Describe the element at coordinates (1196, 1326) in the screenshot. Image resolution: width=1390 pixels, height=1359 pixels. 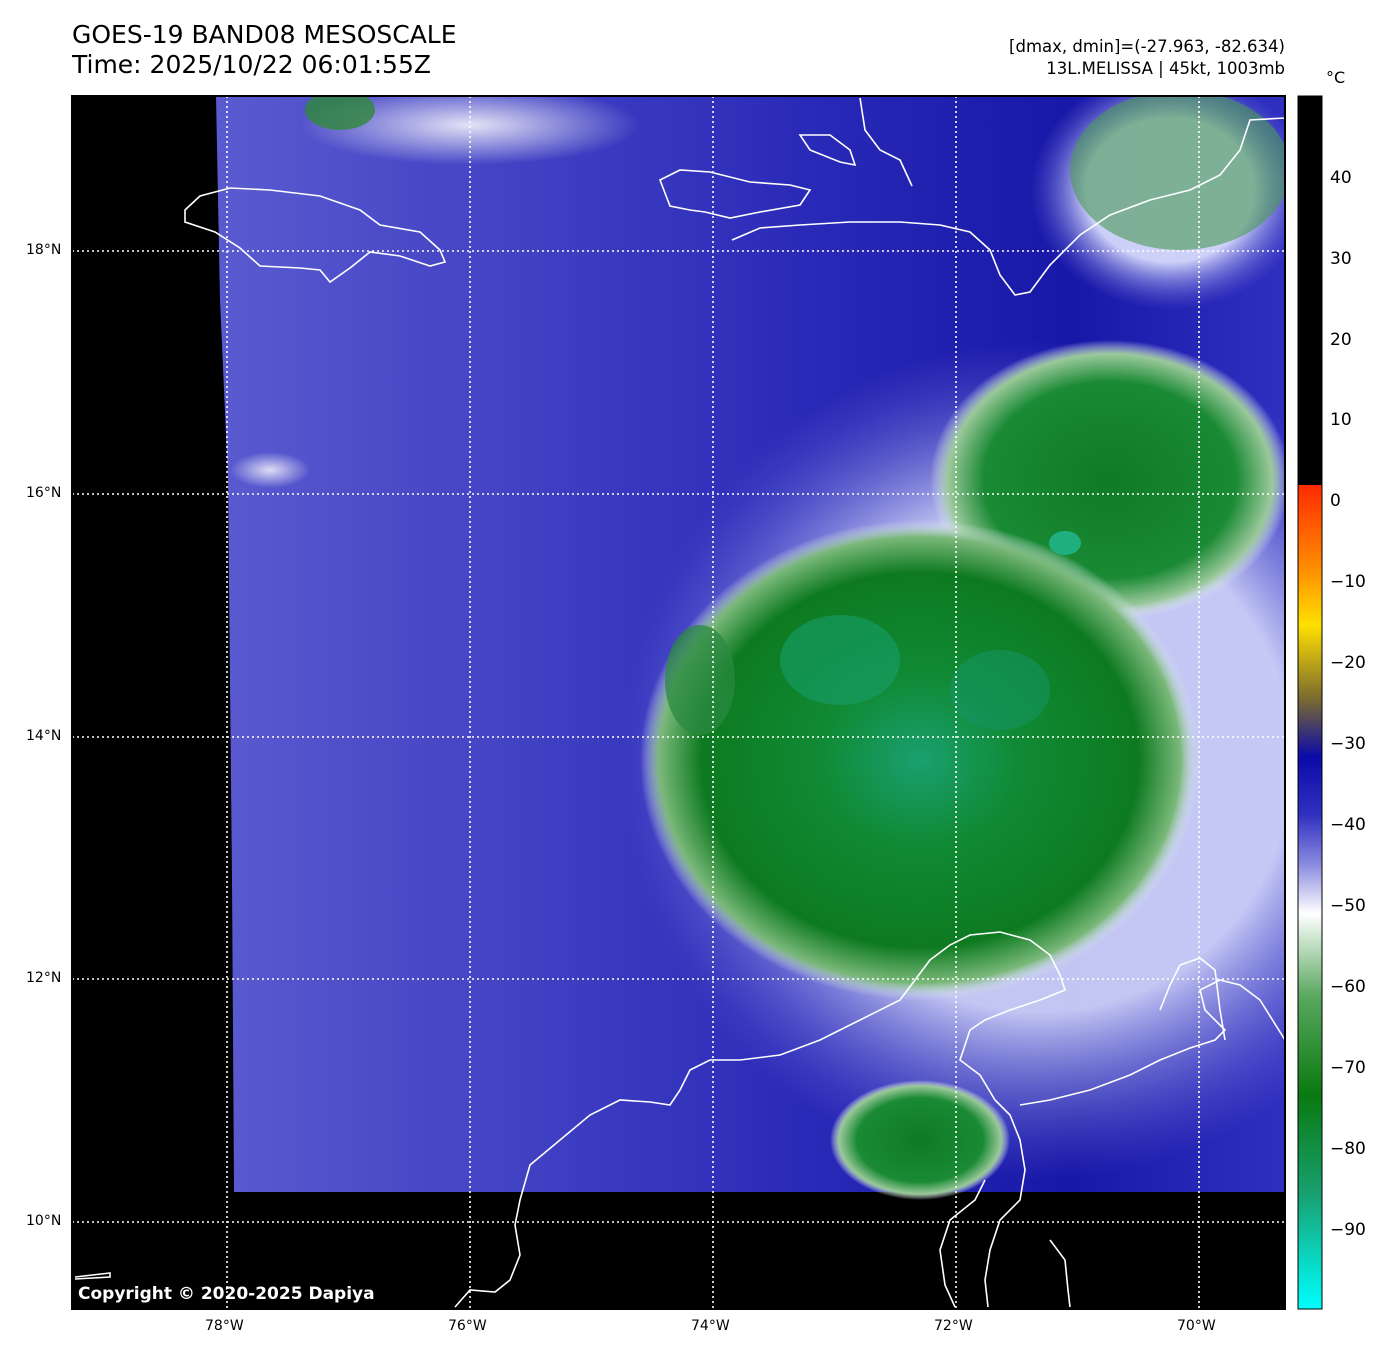
I see `lon-label-70w: 70°W` at that location.